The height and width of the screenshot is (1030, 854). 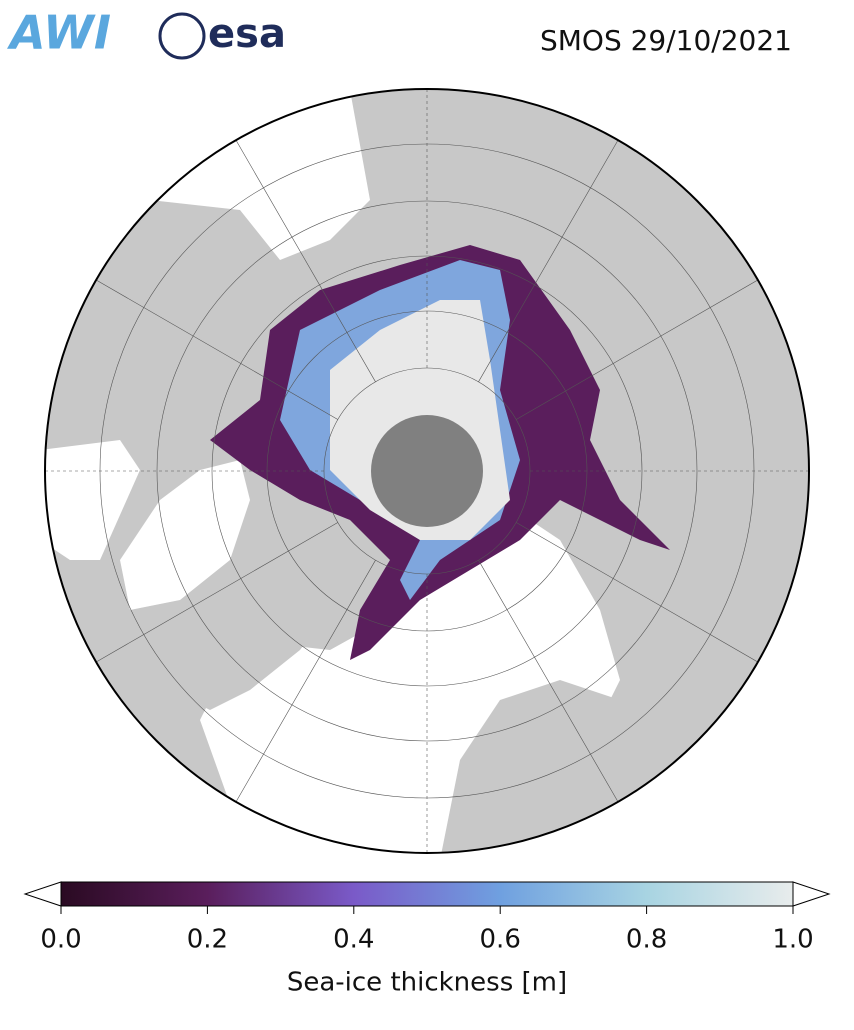 I want to click on map-title: SMOS 29/10/2021, so click(x=666, y=40).